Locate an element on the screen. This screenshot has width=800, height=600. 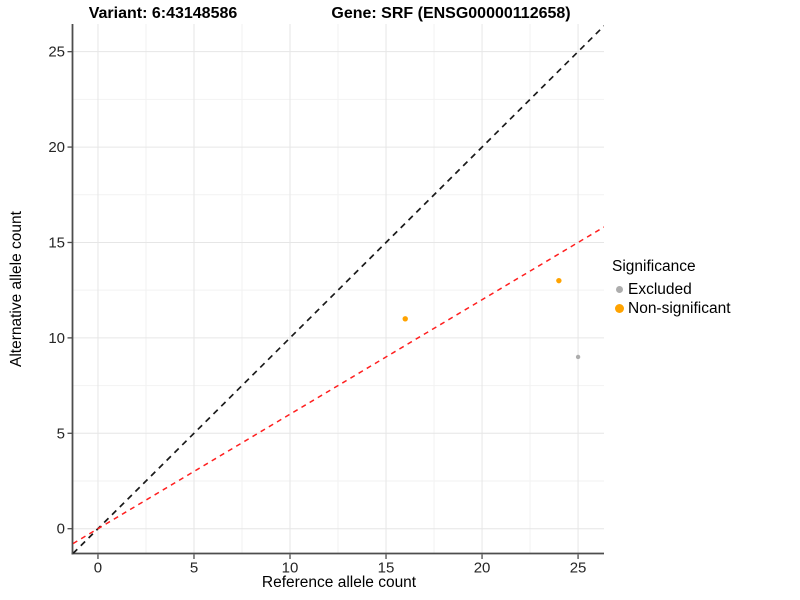
legend-title: Significance is located at coordinates (654, 266).